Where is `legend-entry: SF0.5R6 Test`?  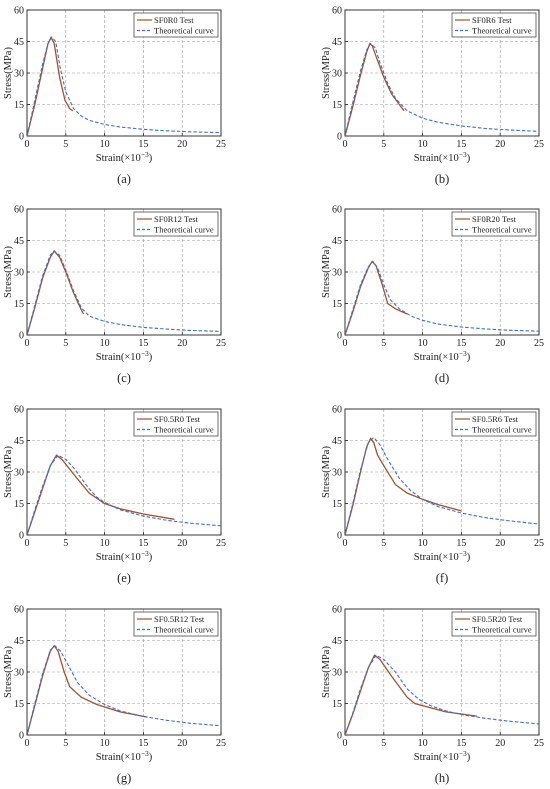
legend-entry: SF0.5R6 Test is located at coordinates (495, 419).